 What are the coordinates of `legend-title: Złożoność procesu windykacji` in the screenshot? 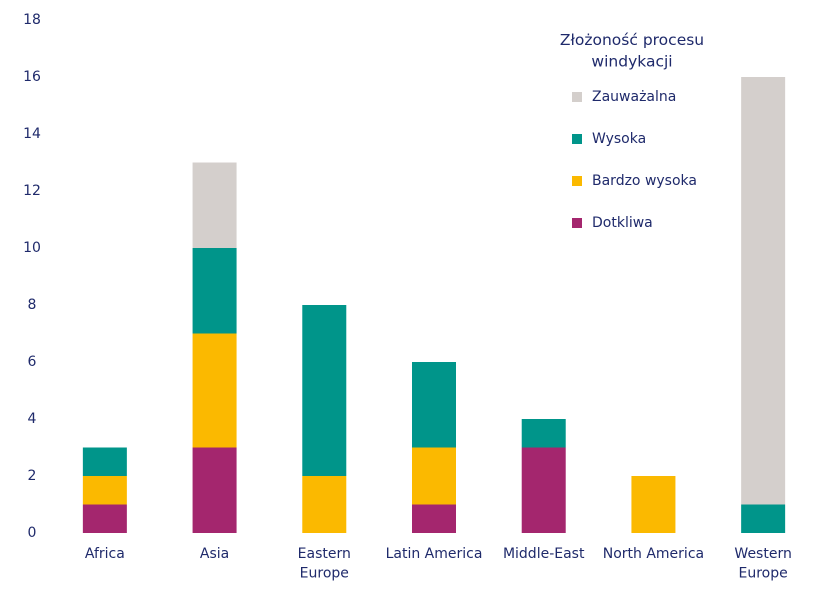 It's located at (632, 51).